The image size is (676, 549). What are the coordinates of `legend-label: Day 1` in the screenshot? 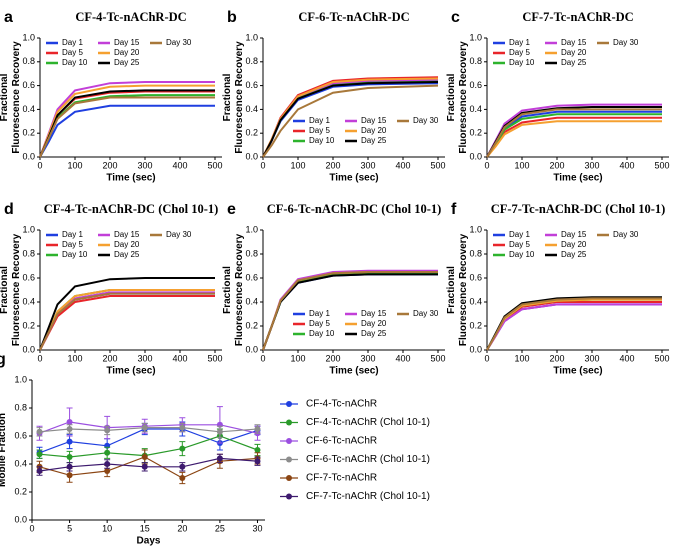 It's located at (72, 42).